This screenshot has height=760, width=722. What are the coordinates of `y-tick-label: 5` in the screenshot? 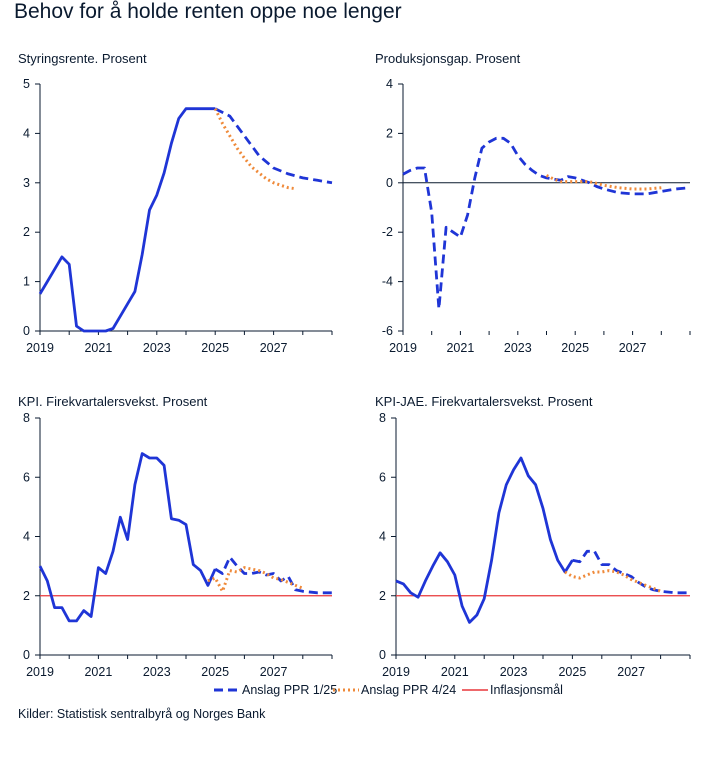 It's located at (26, 84).